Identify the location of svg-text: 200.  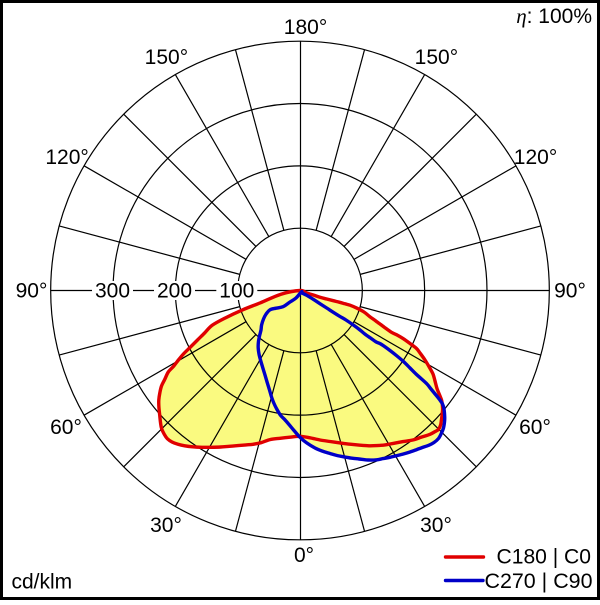
(174, 291).